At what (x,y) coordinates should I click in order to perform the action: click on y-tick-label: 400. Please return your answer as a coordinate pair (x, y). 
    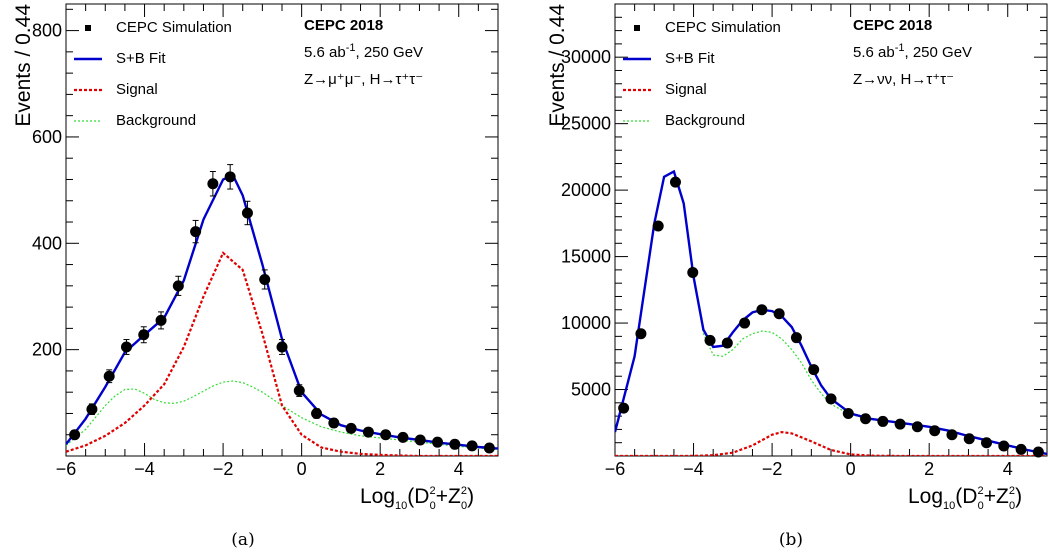
    Looking at the image, I should click on (47, 243).